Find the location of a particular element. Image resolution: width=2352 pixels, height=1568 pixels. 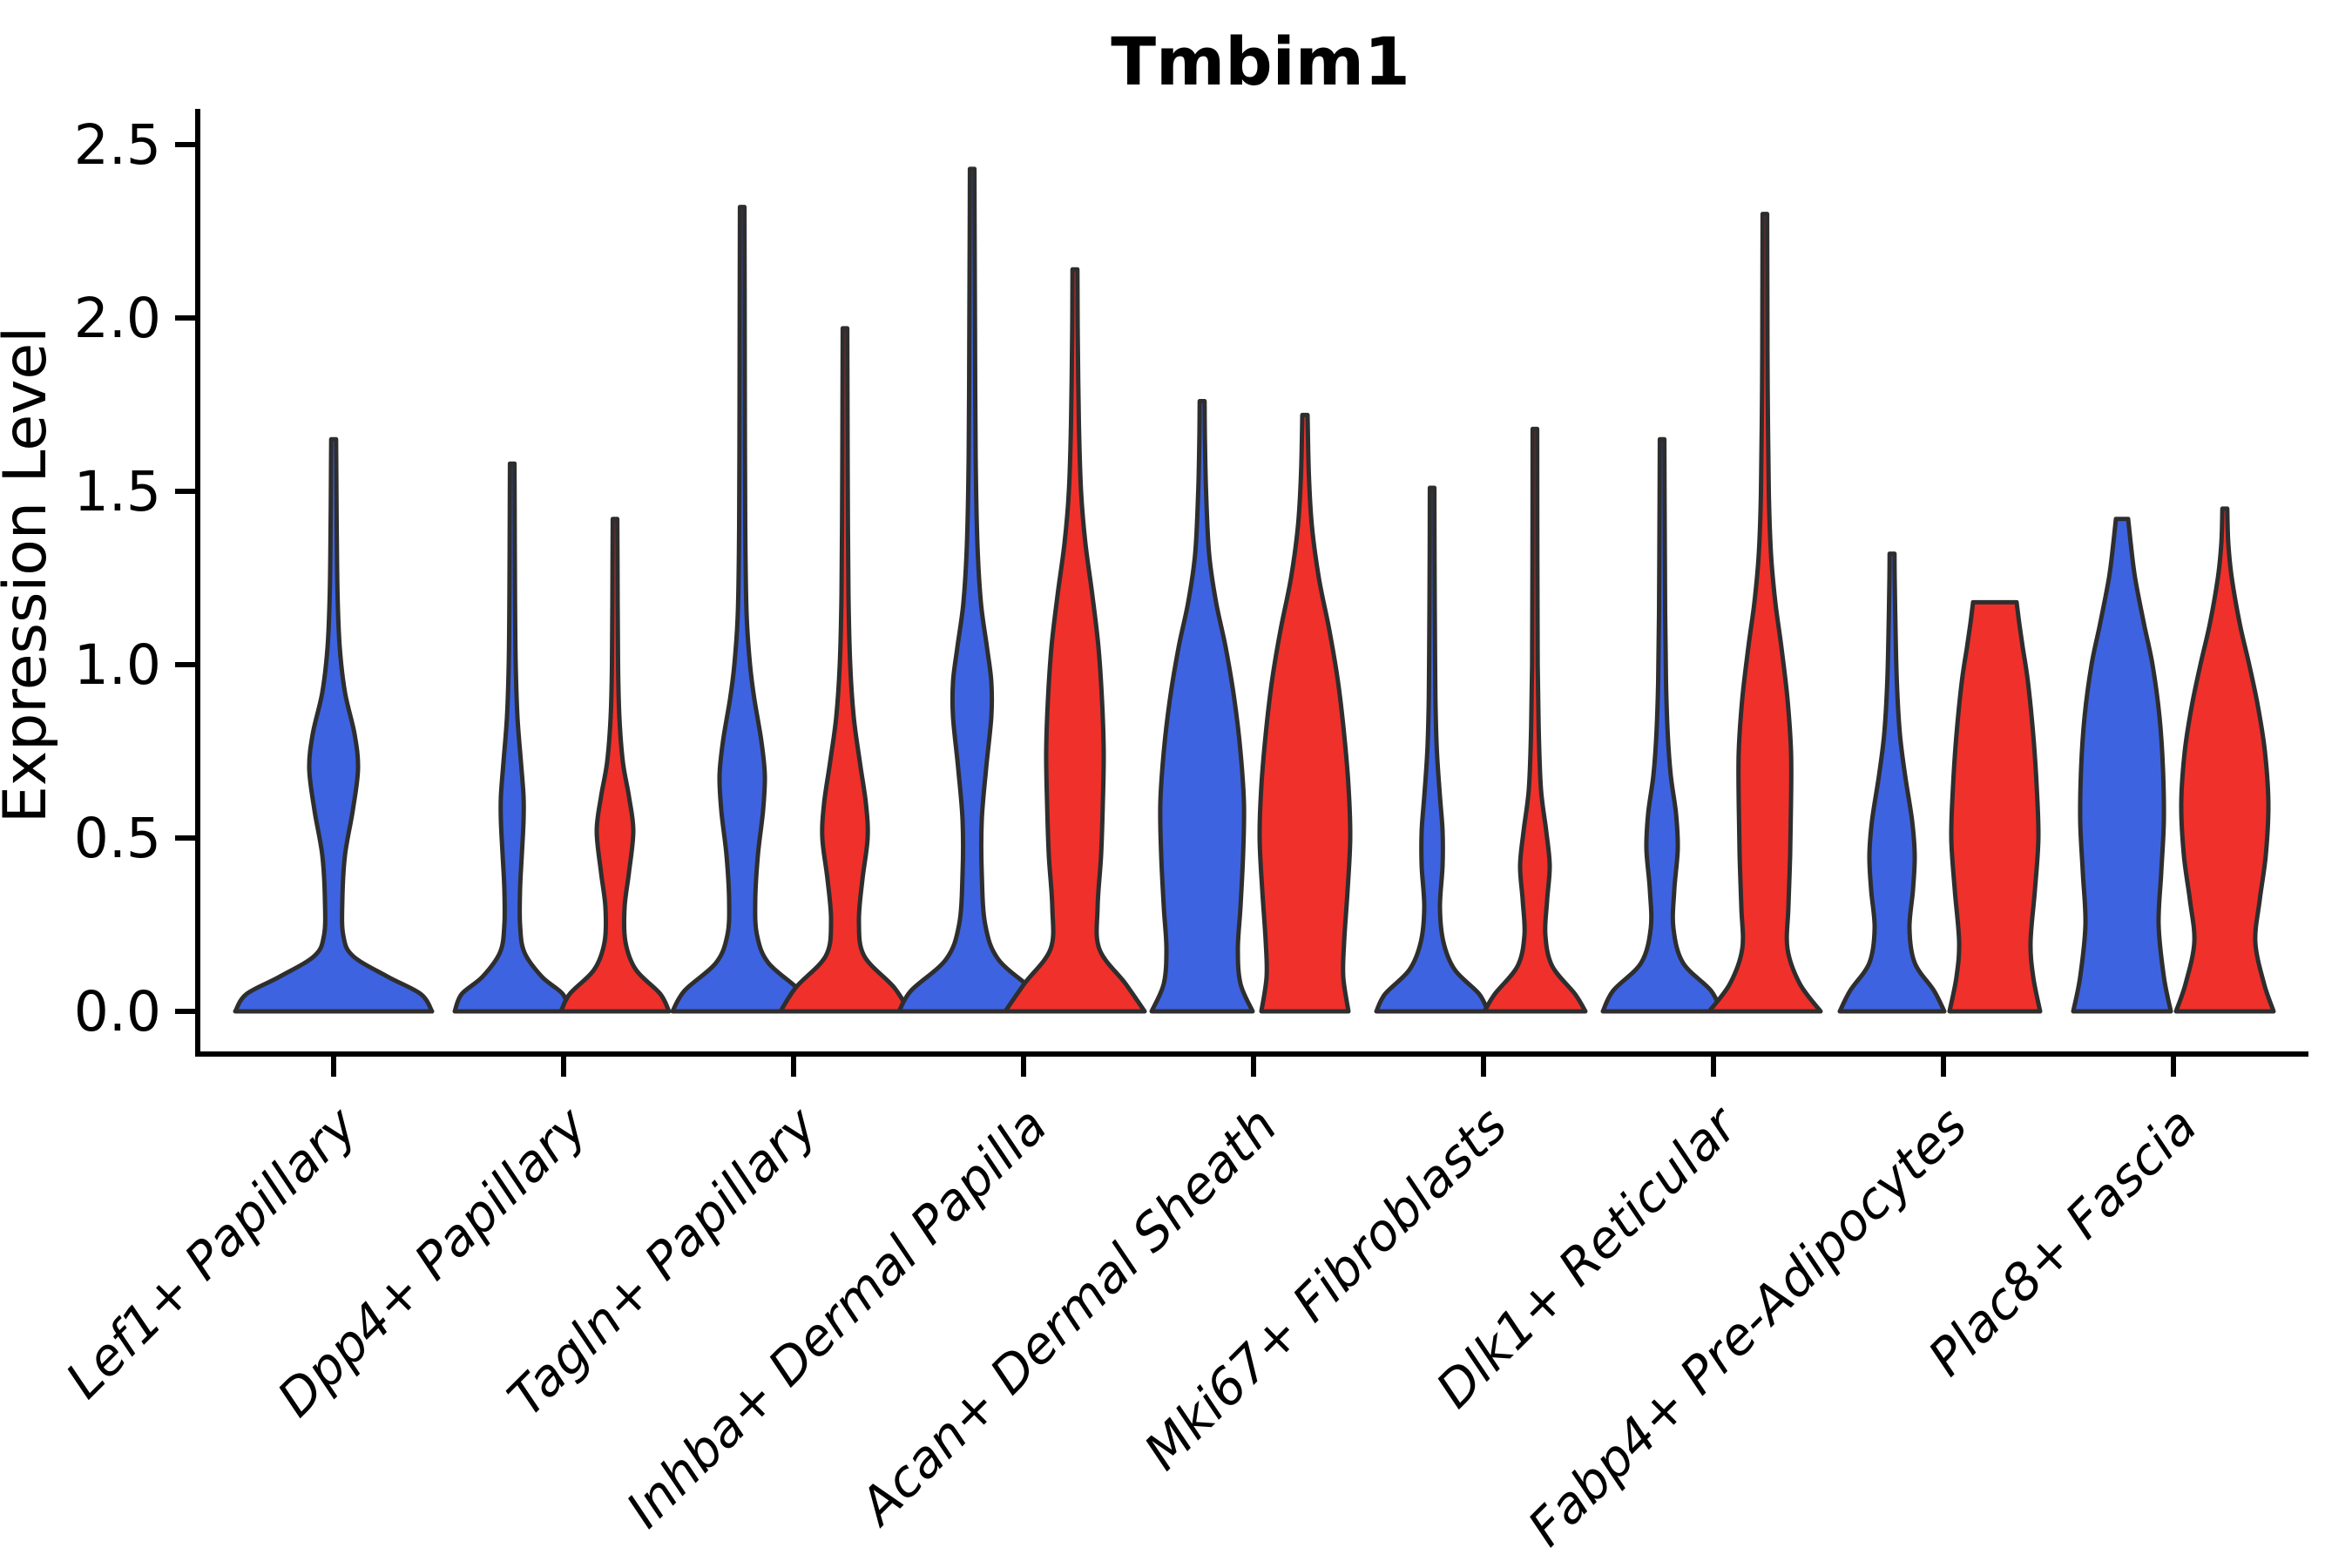

y-axis-ticks: 0.0 0.5 1.0 1.5 2.0 2.5 is located at coordinates (136, 578).